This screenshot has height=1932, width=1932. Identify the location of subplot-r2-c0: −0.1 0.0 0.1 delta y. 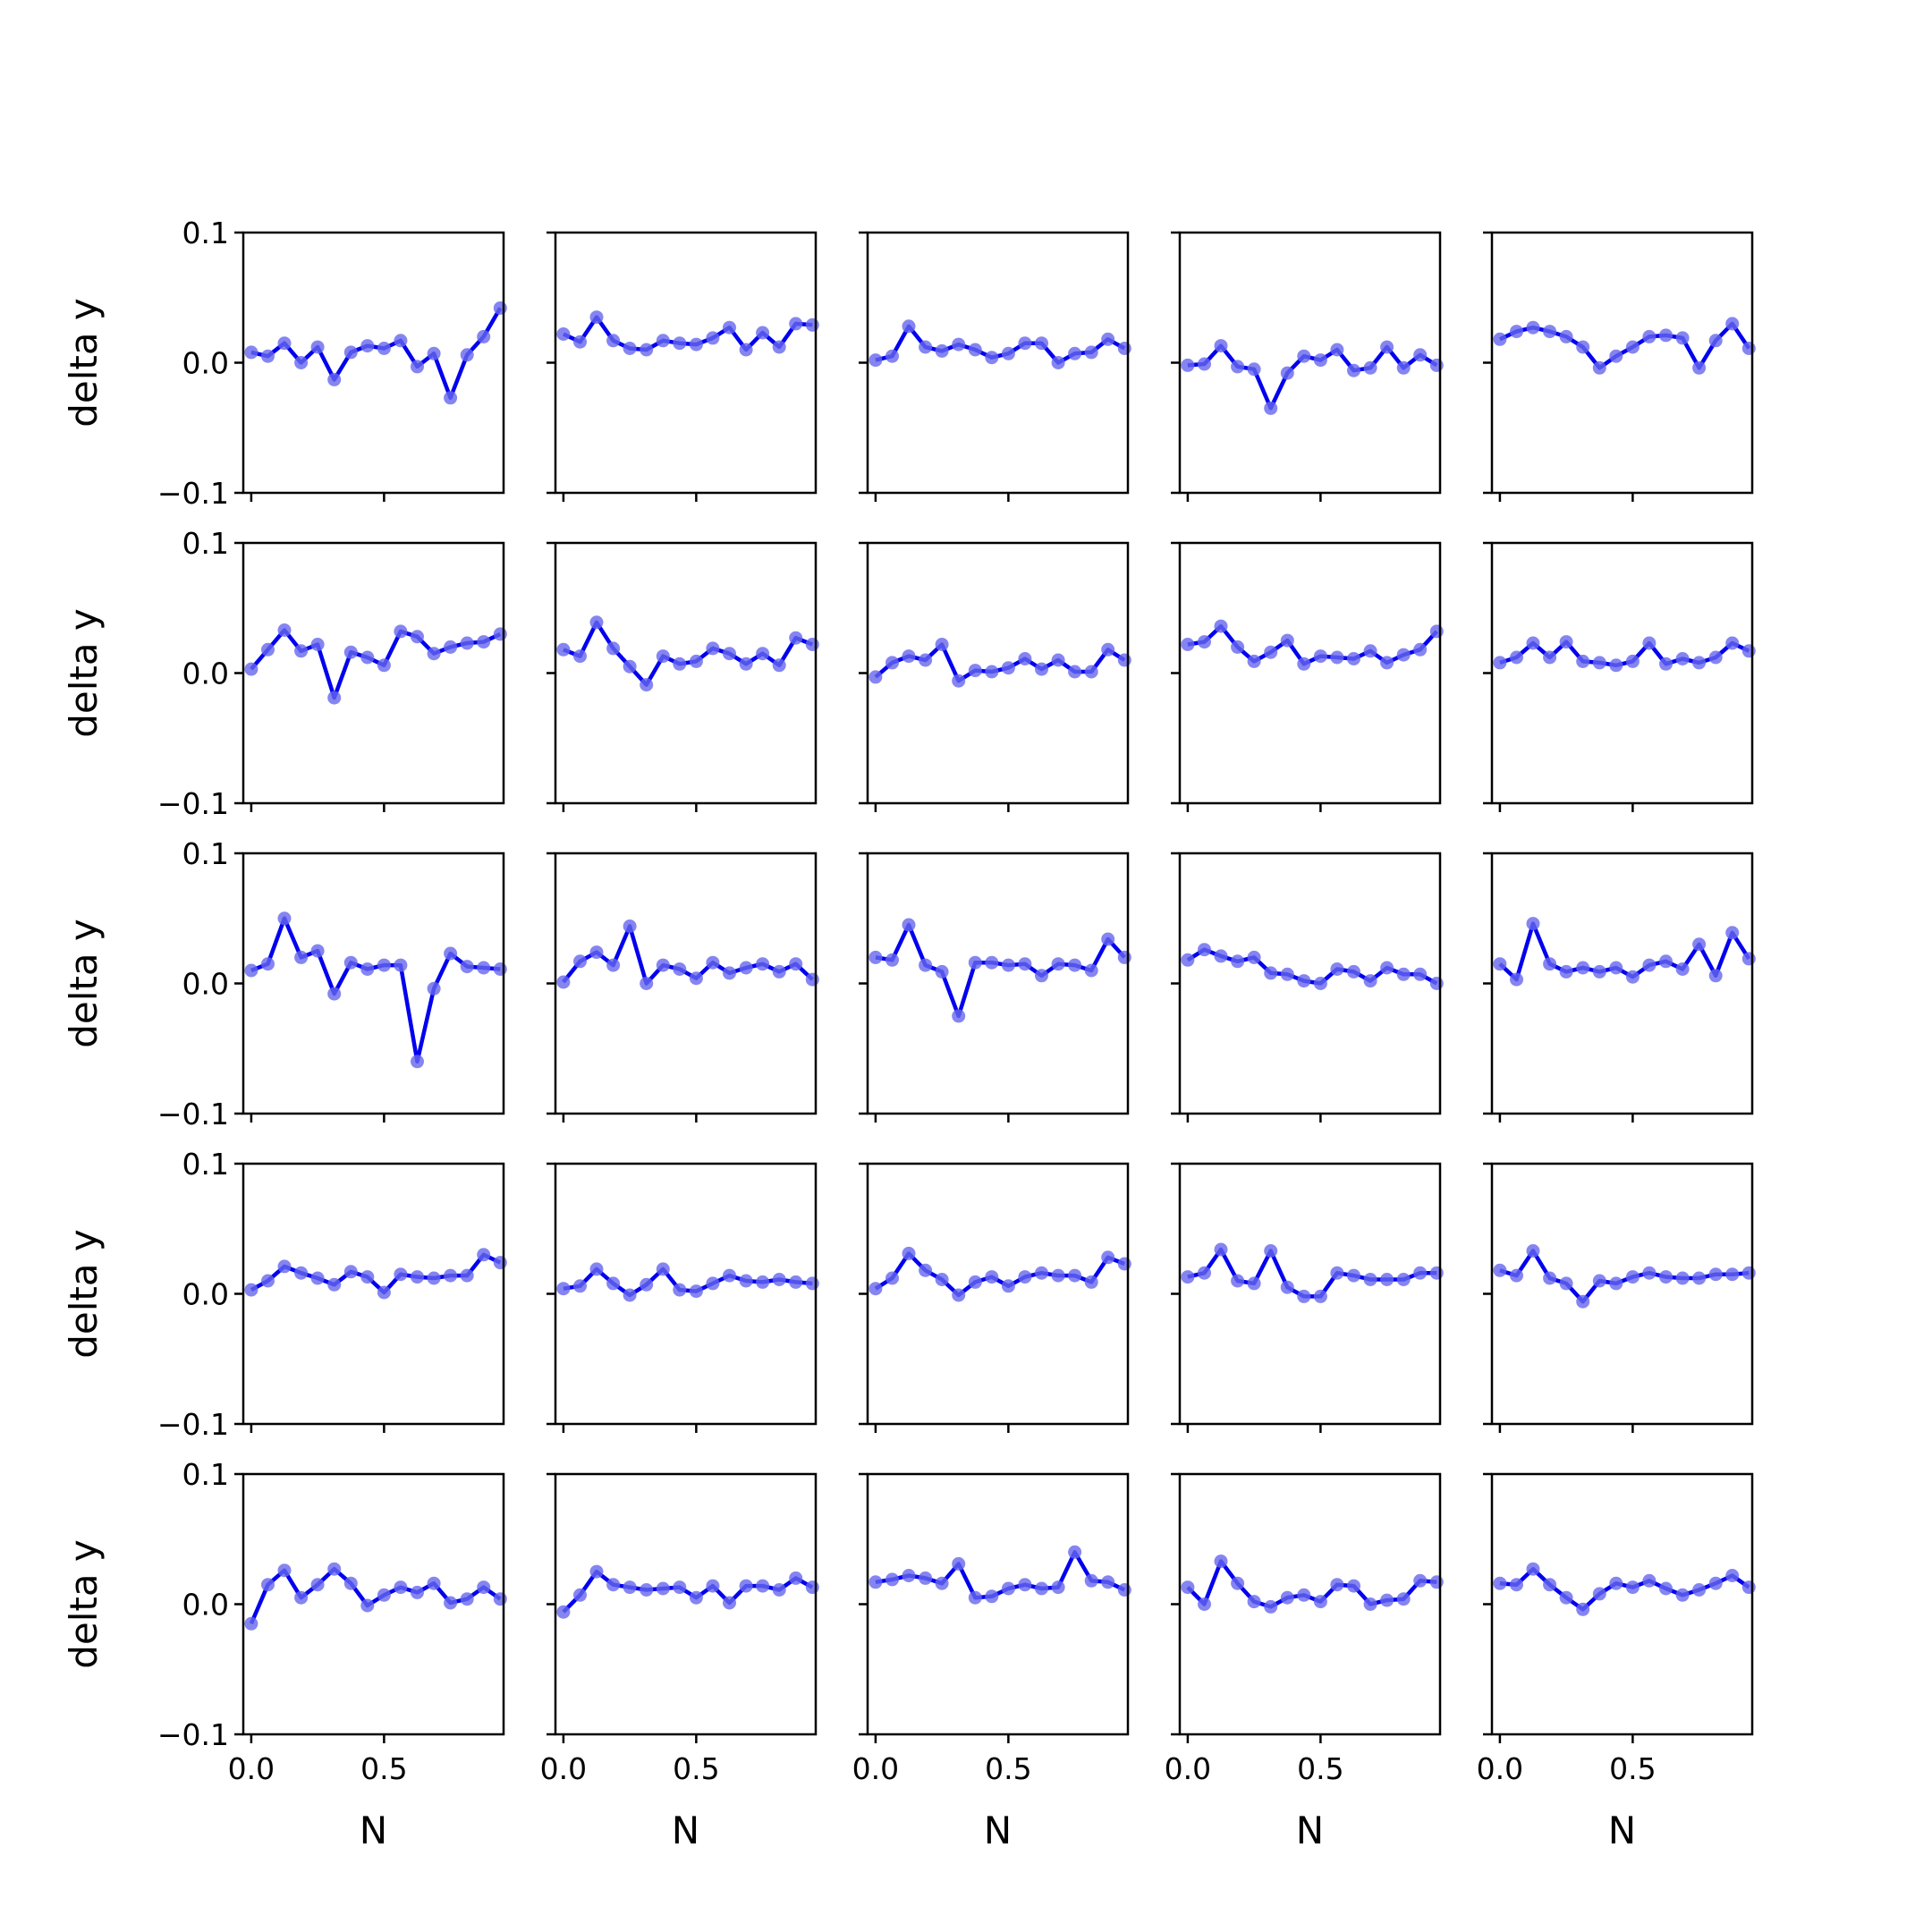
(284, 983).